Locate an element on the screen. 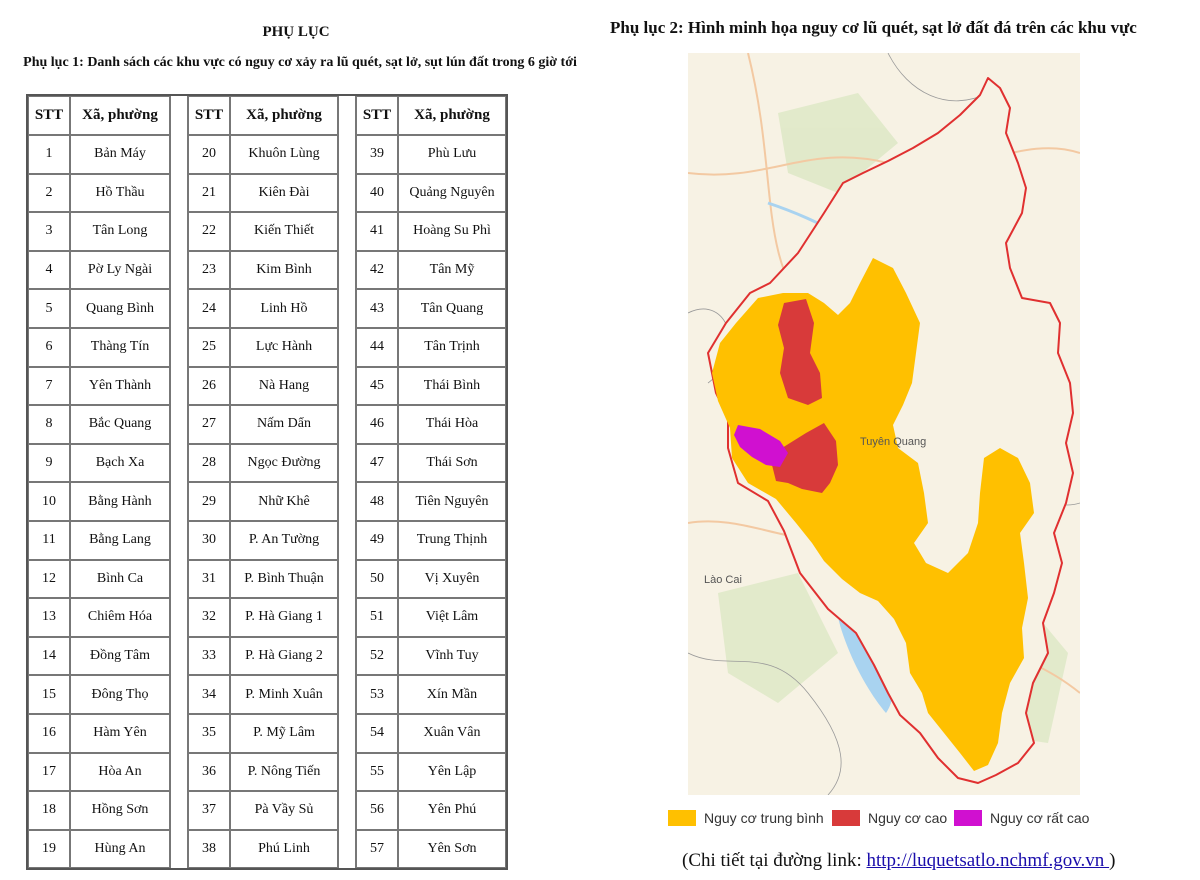  very-high-risk-area is located at coordinates (761, 446).